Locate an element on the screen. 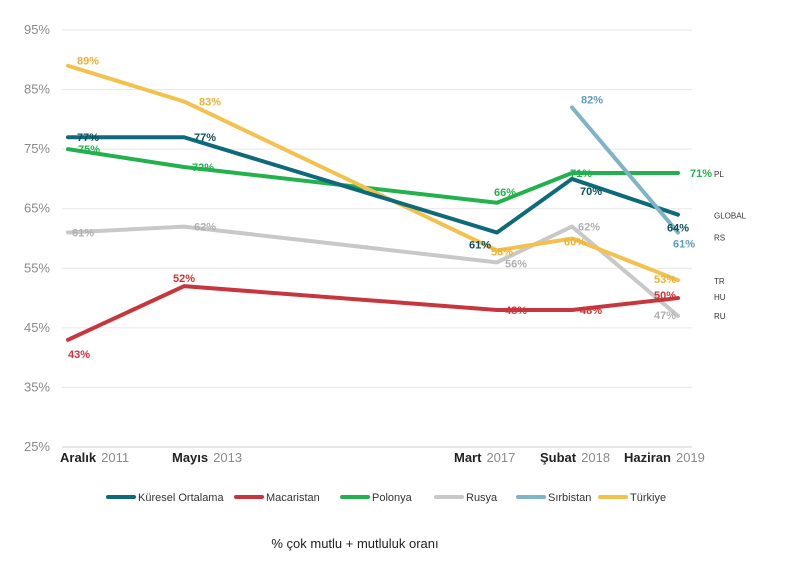  series-code-rs: RS is located at coordinates (719, 238).